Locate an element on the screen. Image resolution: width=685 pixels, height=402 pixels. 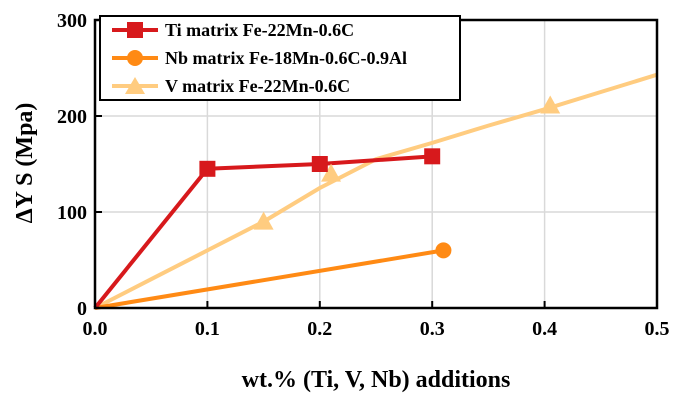
x-tick-label: 0.2 is located at coordinates (319, 329).